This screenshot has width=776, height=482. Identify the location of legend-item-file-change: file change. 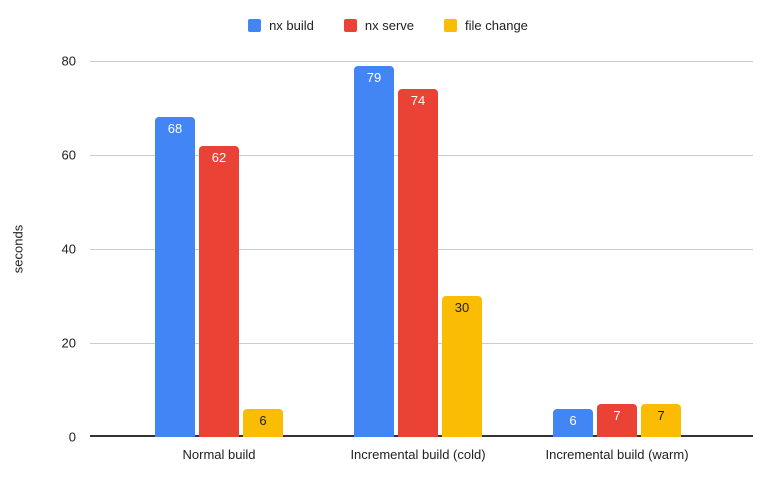
(486, 25).